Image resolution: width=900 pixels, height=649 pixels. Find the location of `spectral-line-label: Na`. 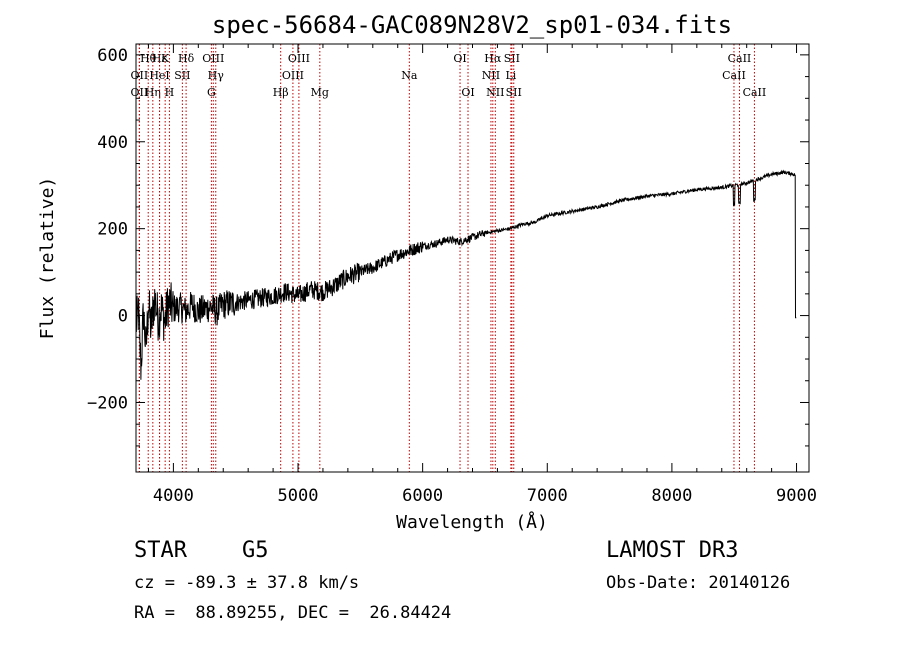

spectral-line-label: Na is located at coordinates (409, 75).